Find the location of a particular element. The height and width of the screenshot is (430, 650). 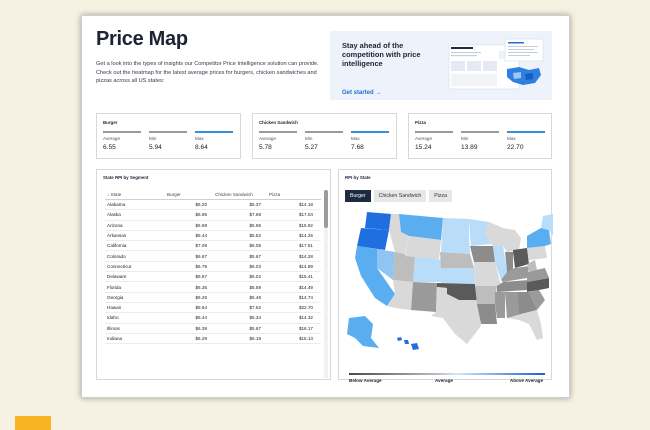

table-row: Florida $6.36 $5.59 $14.49 is located at coordinates (213, 287).